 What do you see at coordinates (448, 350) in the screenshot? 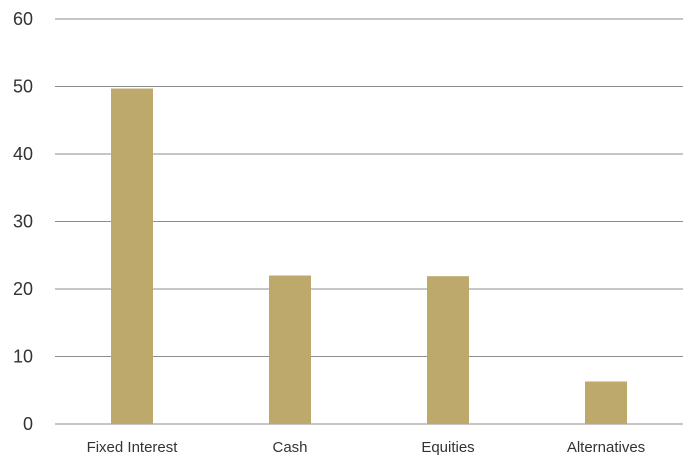
I see `bar-equities` at bounding box center [448, 350].